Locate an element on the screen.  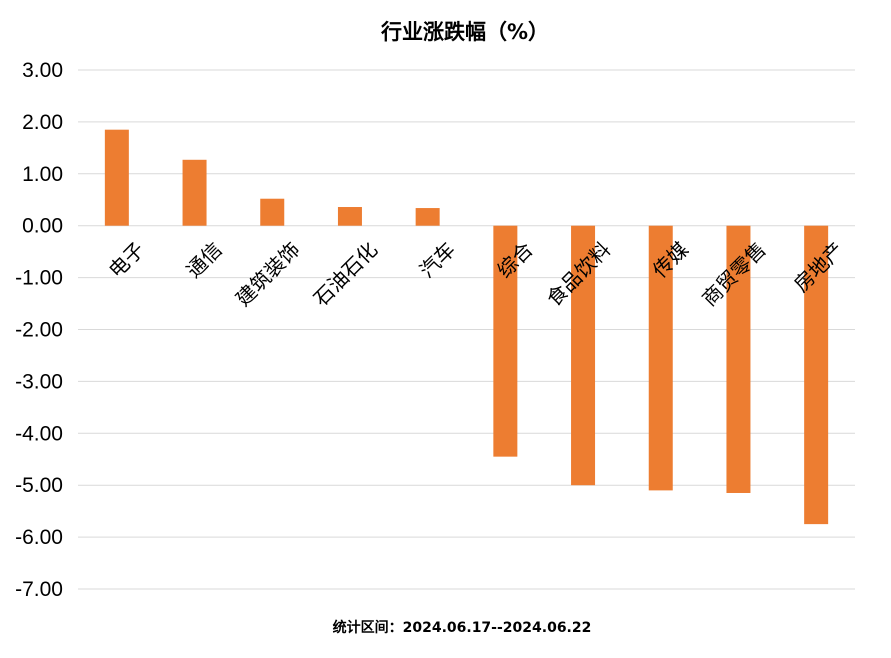
y-tick-label: -6.00 is located at coordinates (39, 537).